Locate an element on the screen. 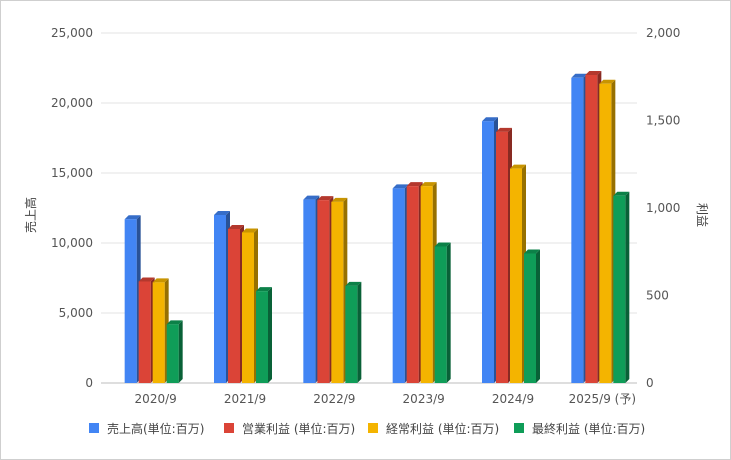  left-y-axis-title: 売上高 is located at coordinates (30, 215).